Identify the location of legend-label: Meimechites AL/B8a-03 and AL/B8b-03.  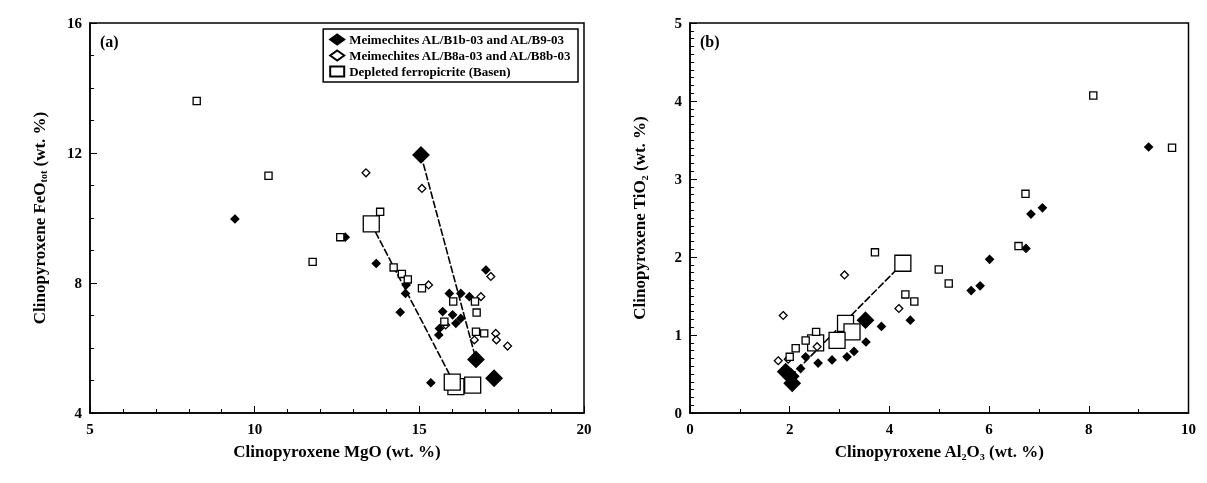
(460, 55).